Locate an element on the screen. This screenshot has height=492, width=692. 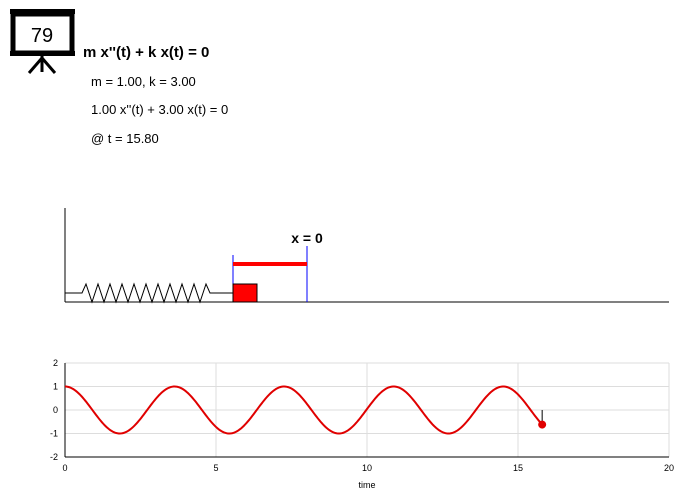
x-tick-label: 15 is located at coordinates (518, 468).